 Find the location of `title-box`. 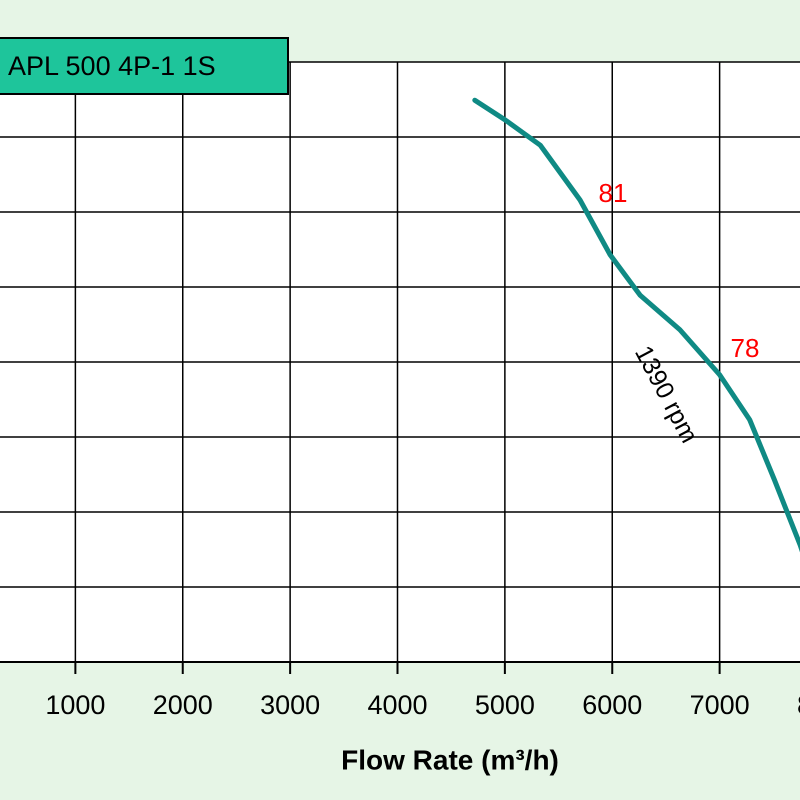

title-box is located at coordinates (144, 66).